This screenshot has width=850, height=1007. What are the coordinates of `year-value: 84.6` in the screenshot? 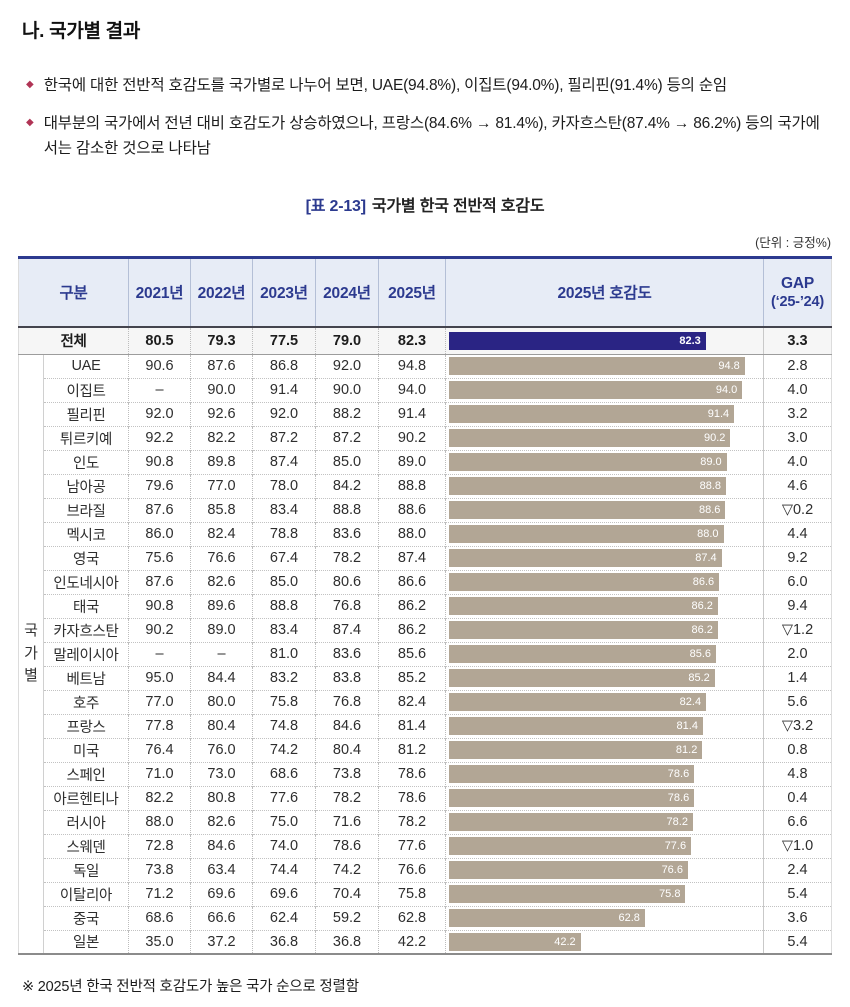 It's located at (347, 726).